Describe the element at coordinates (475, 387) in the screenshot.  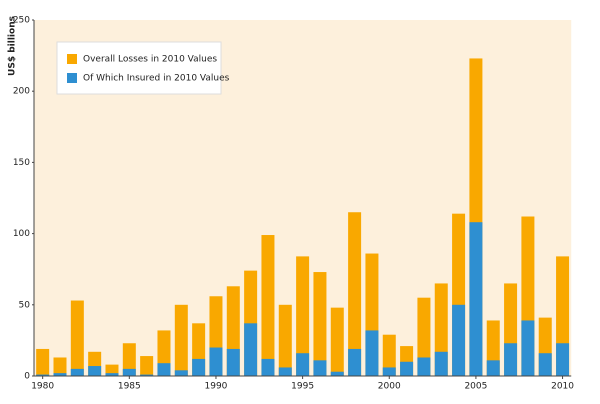
I see `x-tick-label: 2005` at that location.